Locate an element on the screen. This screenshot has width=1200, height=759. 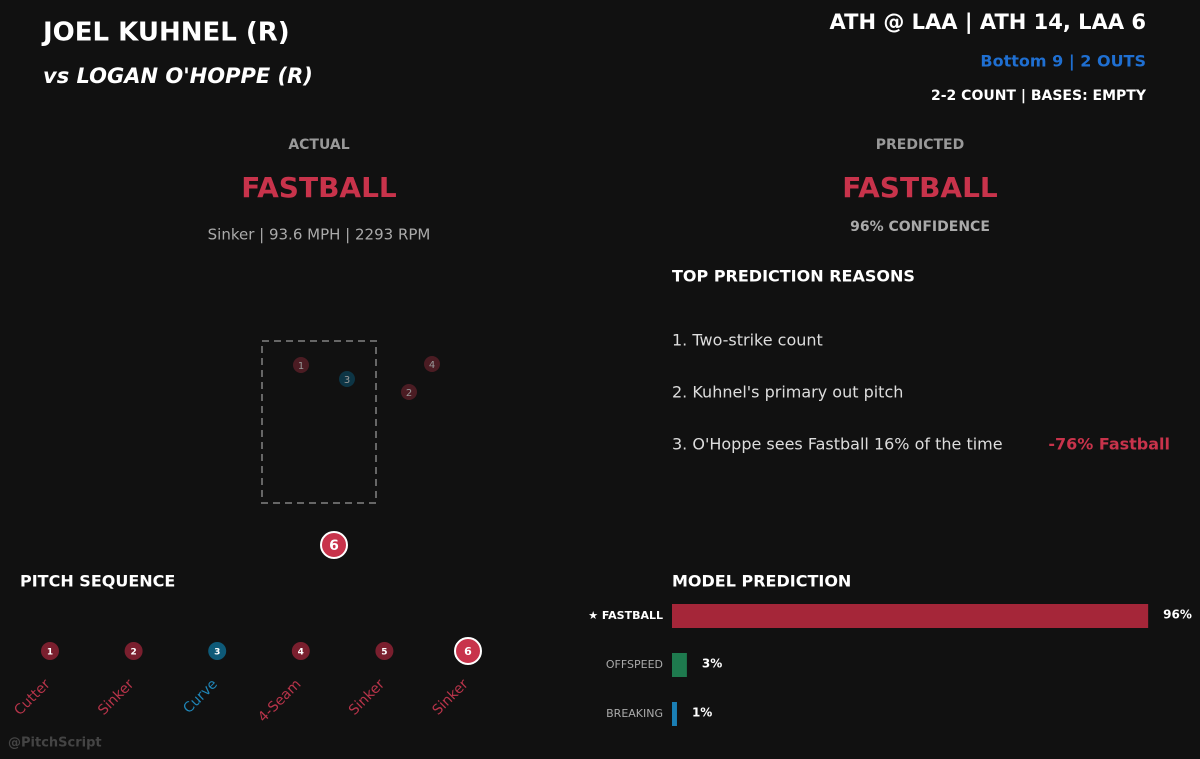
batter-name: vs LOGAN O'HOPPE (R) is located at coordinates (178, 76).